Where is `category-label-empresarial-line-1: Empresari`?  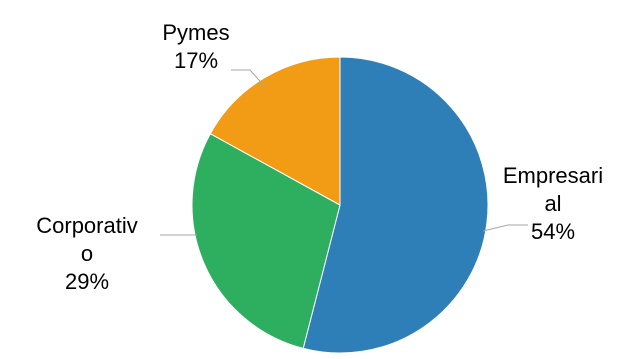
category-label-empresarial-line-1: Empresari is located at coordinates (553, 175).